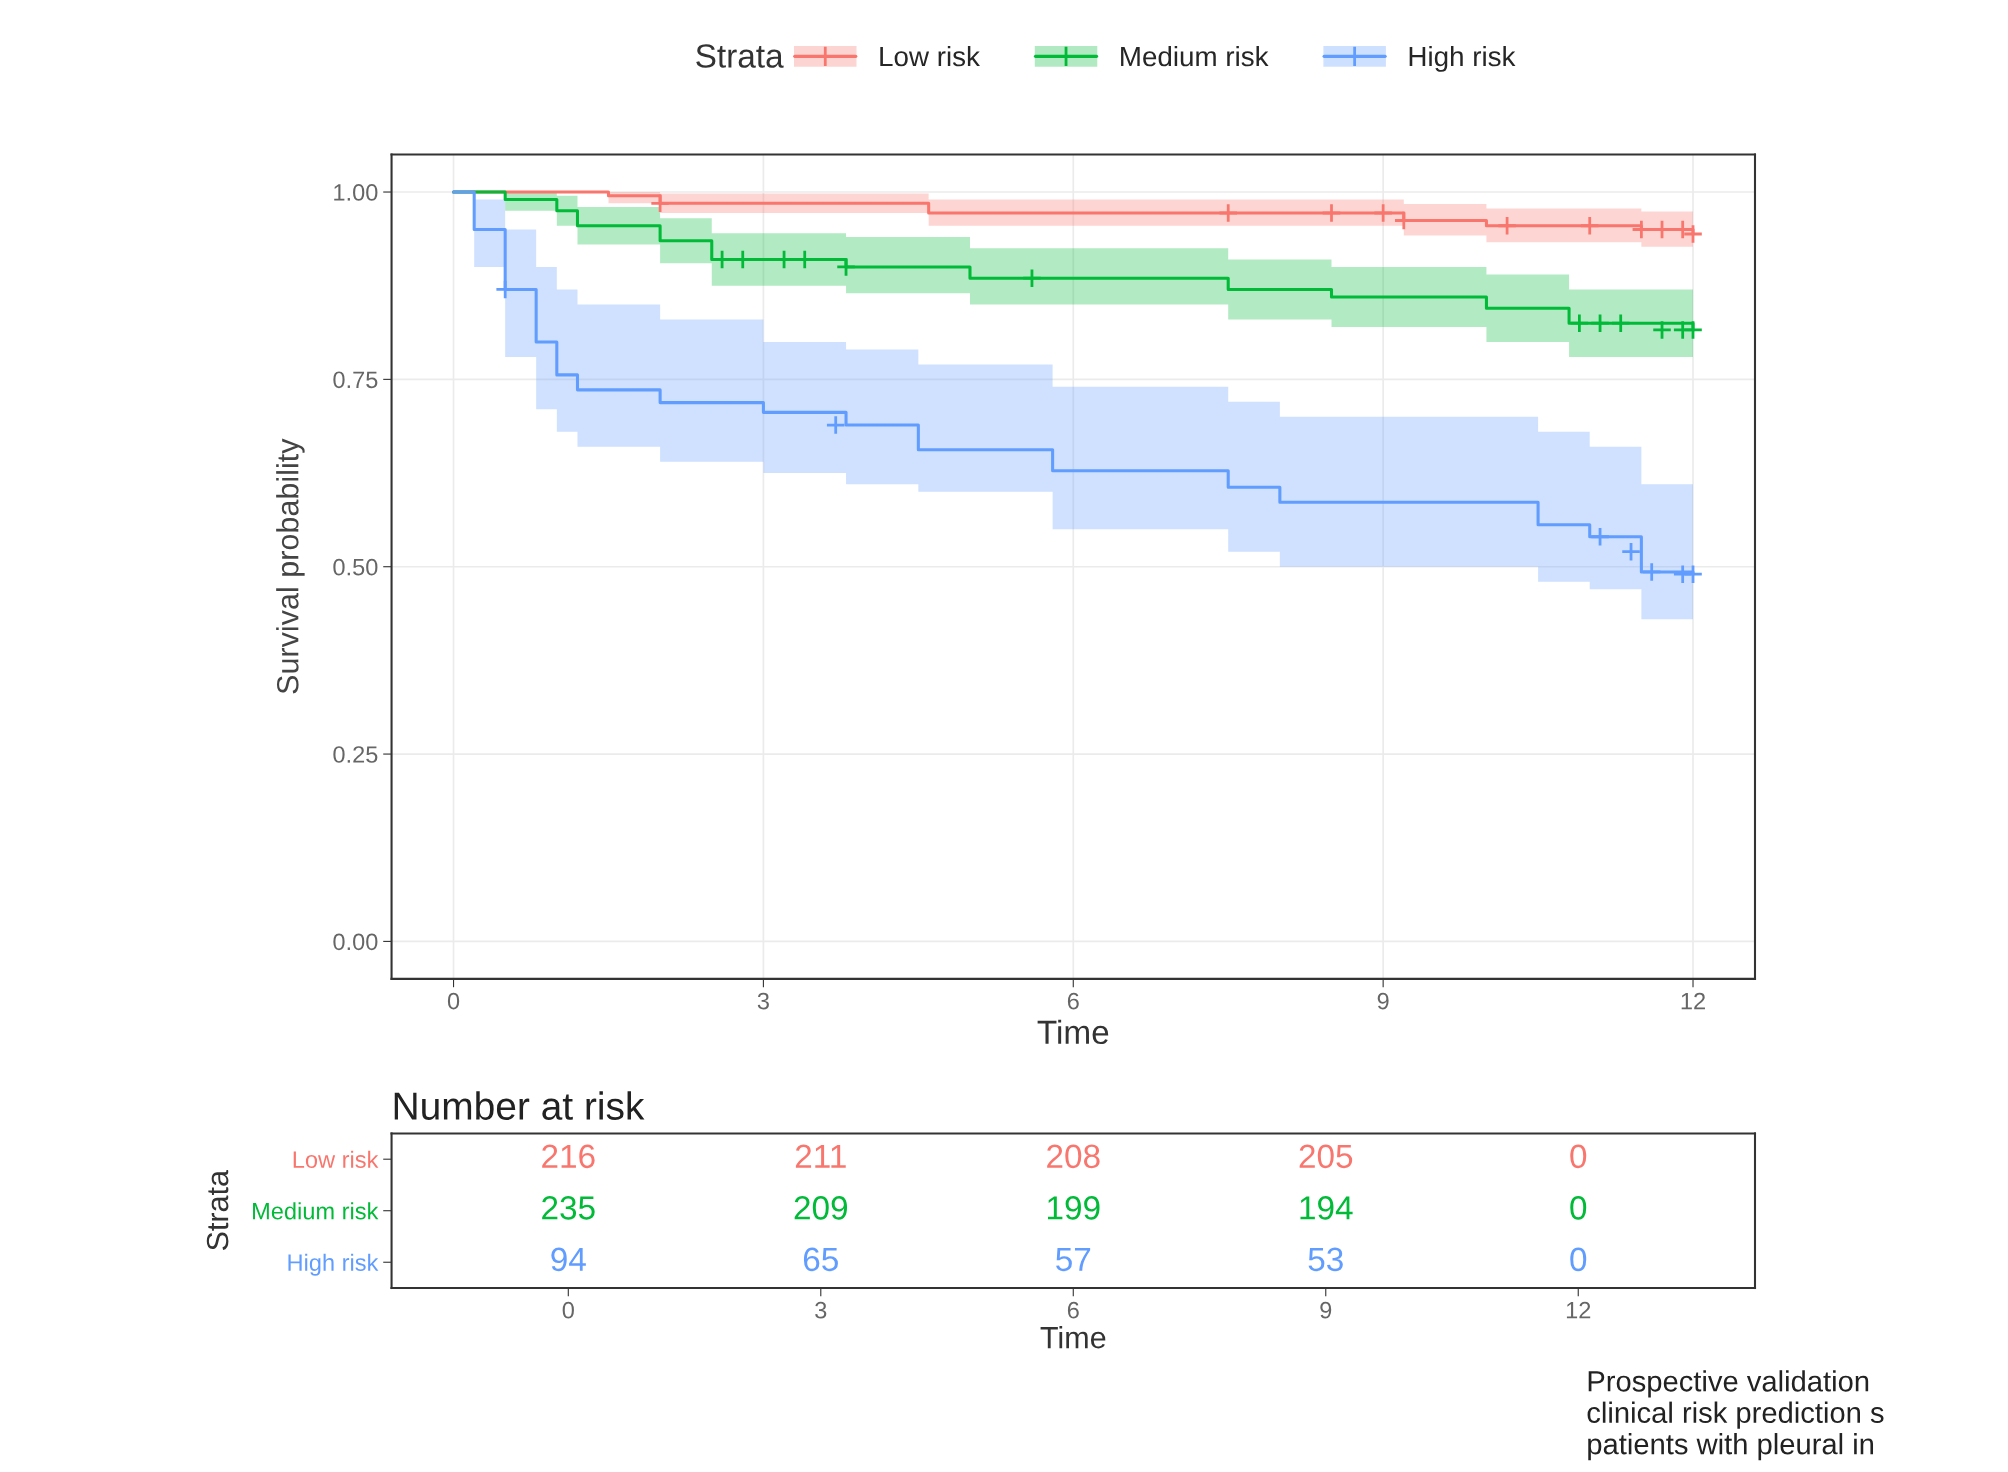 The image size is (2008, 1472). I want to click on legend-title: Strata, so click(740, 56).